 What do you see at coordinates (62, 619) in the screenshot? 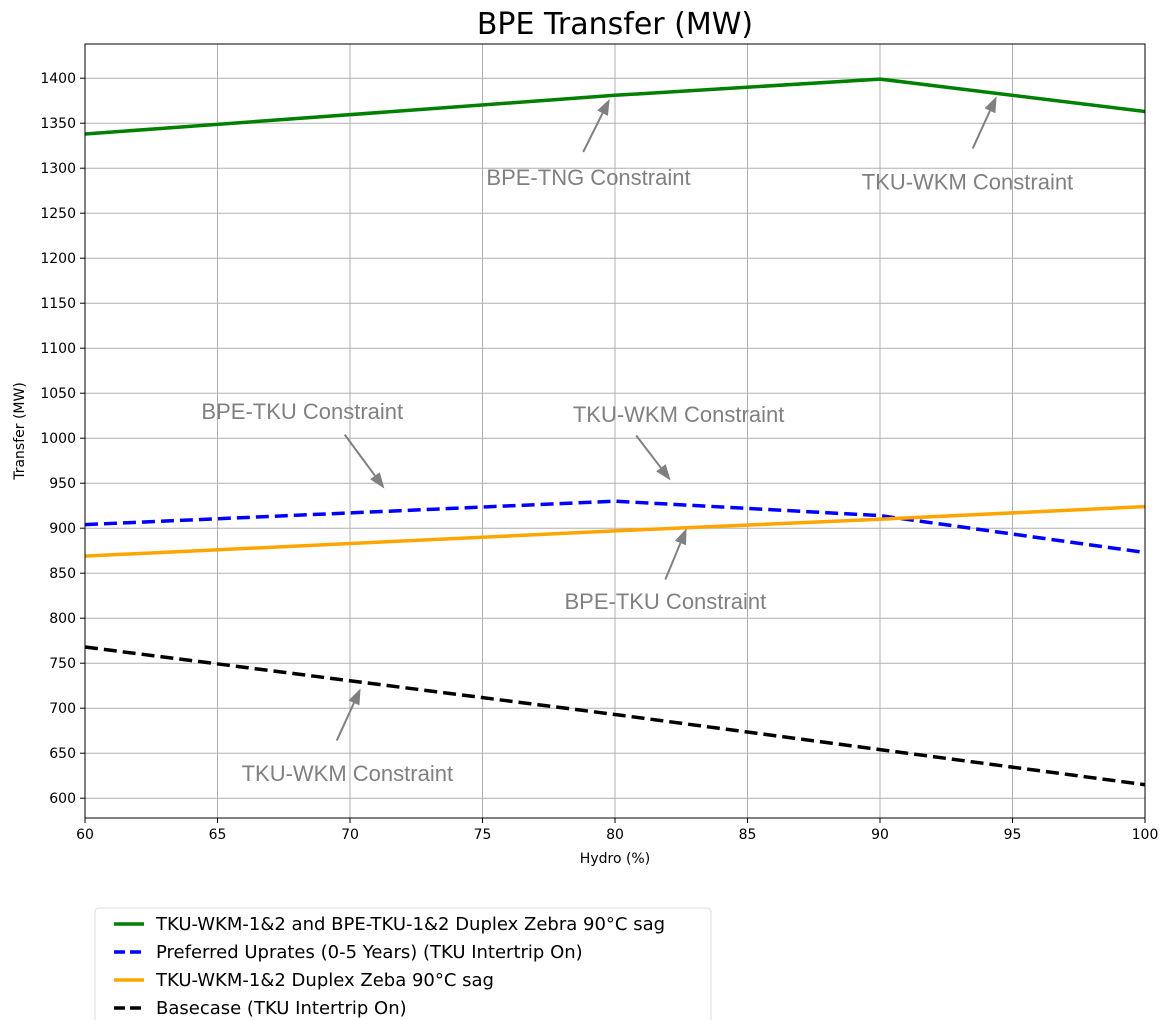
I see `y-tick-label: 800` at bounding box center [62, 619].